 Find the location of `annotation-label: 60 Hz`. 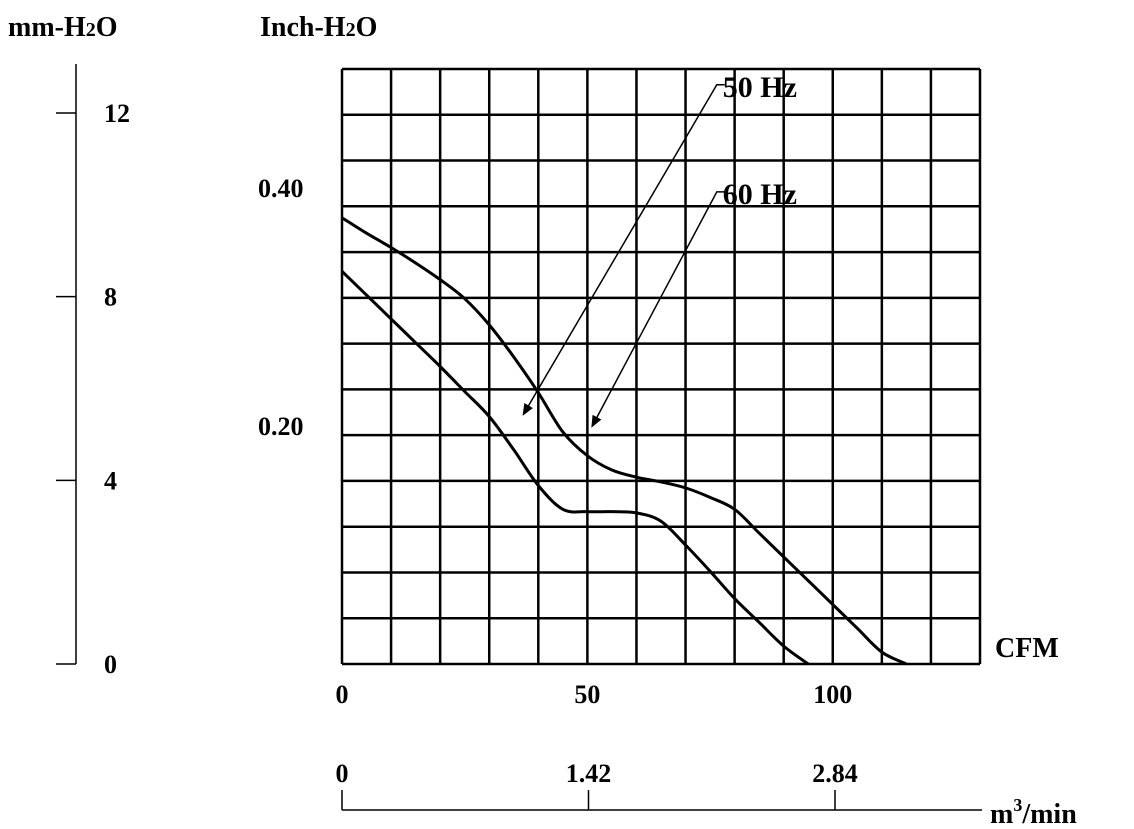

annotation-label: 60 Hz is located at coordinates (760, 194).